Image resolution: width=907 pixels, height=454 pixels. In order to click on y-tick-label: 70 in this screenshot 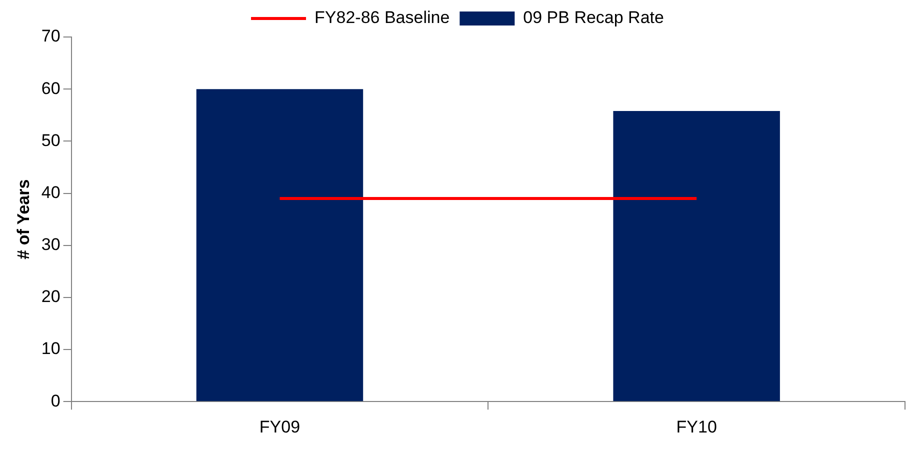, I will do `click(50, 36)`.